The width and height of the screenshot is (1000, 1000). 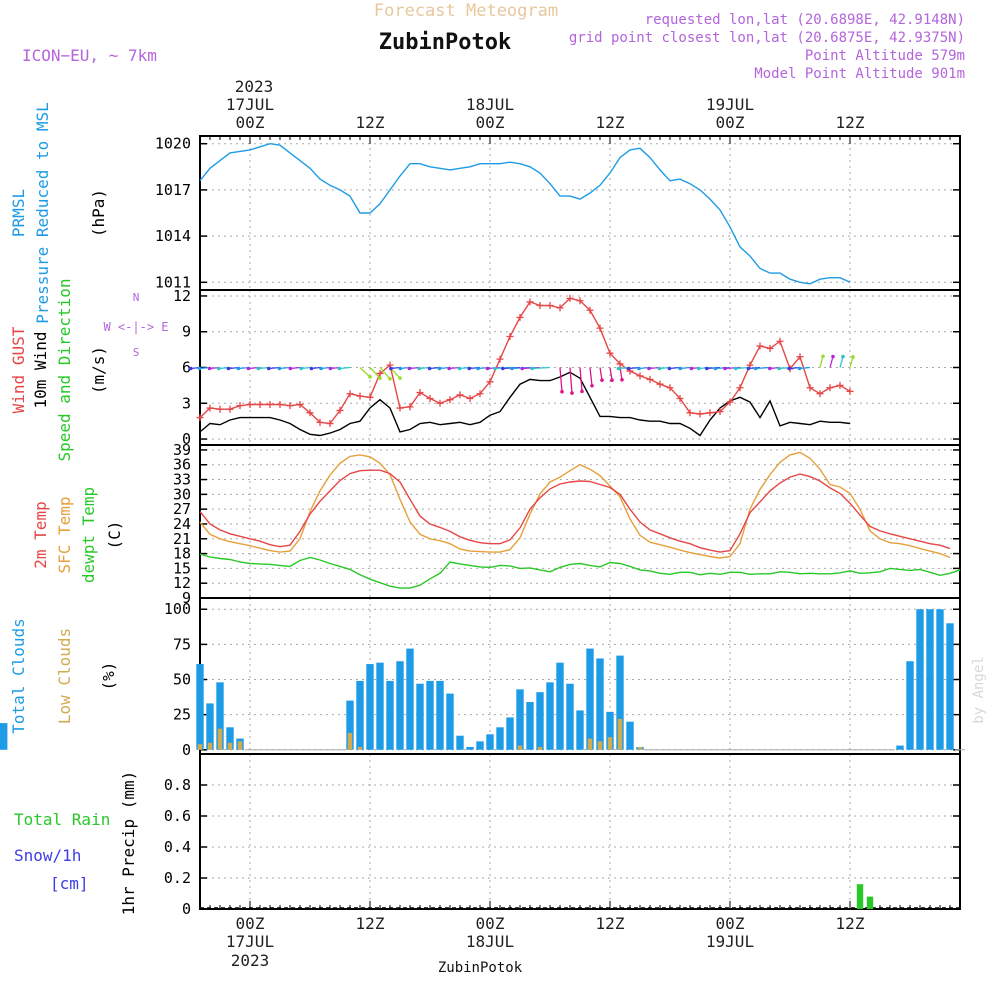 I want to click on y-tick-label: 0, so click(x=186, y=439).